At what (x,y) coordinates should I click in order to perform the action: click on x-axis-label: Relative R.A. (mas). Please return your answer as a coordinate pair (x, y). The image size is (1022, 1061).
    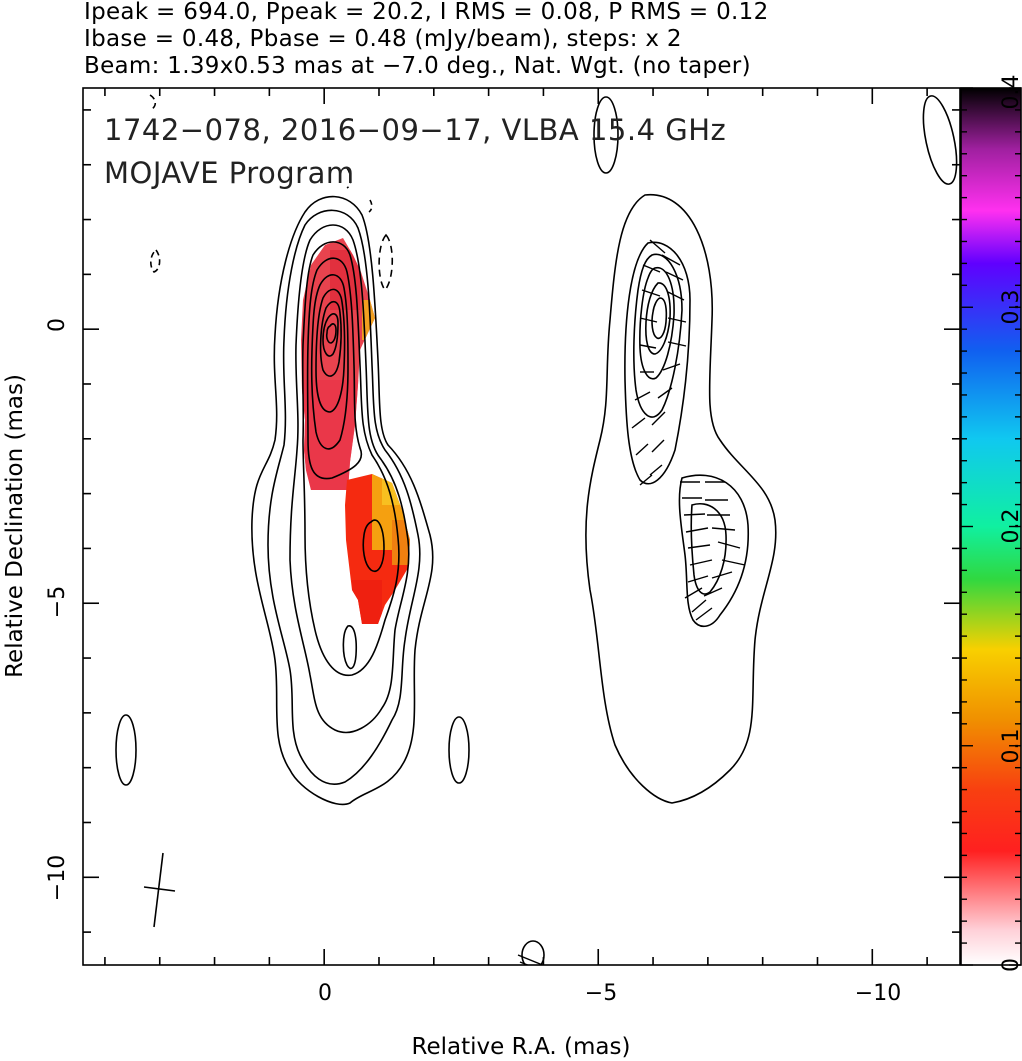
    Looking at the image, I should click on (521, 1047).